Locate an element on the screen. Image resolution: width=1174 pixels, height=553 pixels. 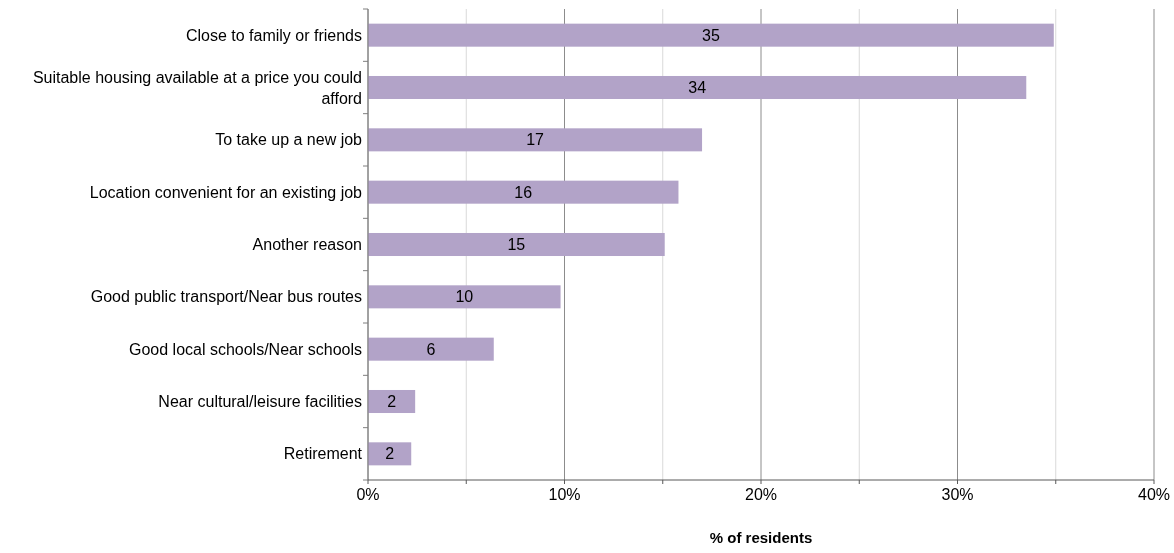
data-label: 10 is located at coordinates (464, 297).